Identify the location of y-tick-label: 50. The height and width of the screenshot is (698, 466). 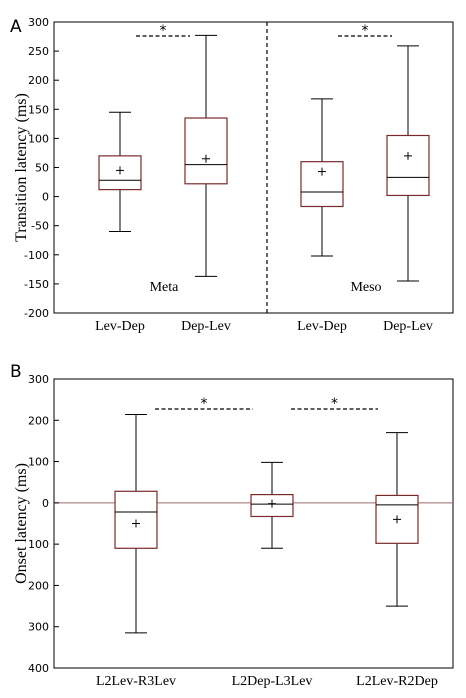
(42, 168).